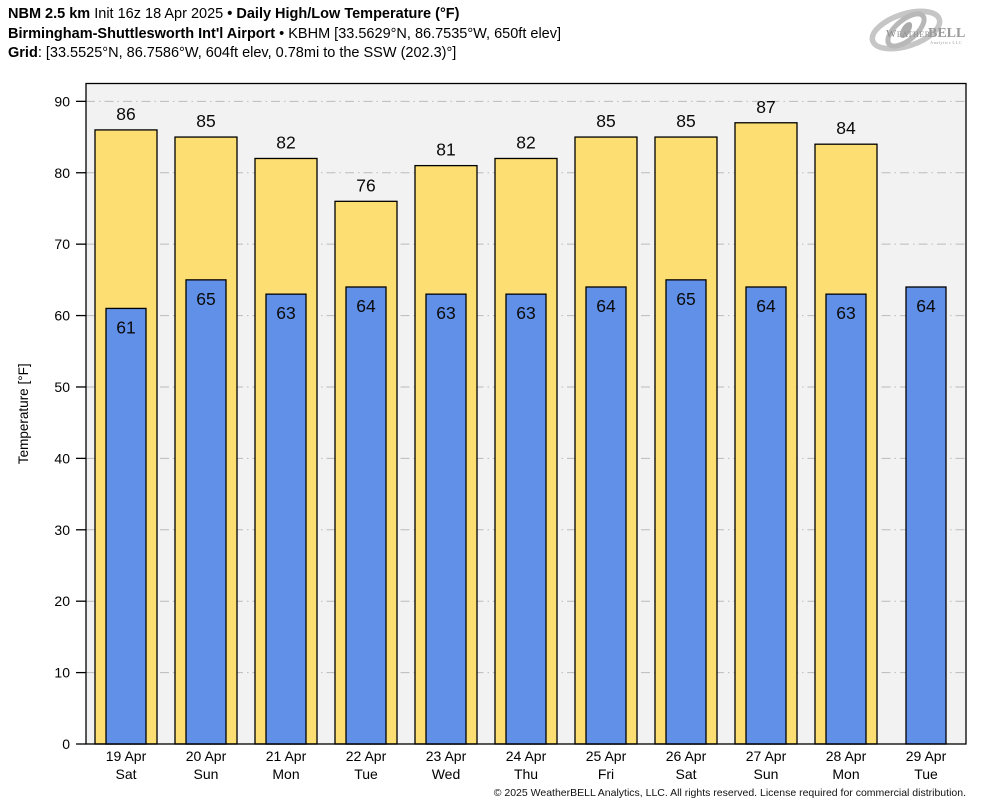 This screenshot has width=984, height=808. Describe the element at coordinates (62, 601) in the screenshot. I see `y-tick-label: 20` at that location.